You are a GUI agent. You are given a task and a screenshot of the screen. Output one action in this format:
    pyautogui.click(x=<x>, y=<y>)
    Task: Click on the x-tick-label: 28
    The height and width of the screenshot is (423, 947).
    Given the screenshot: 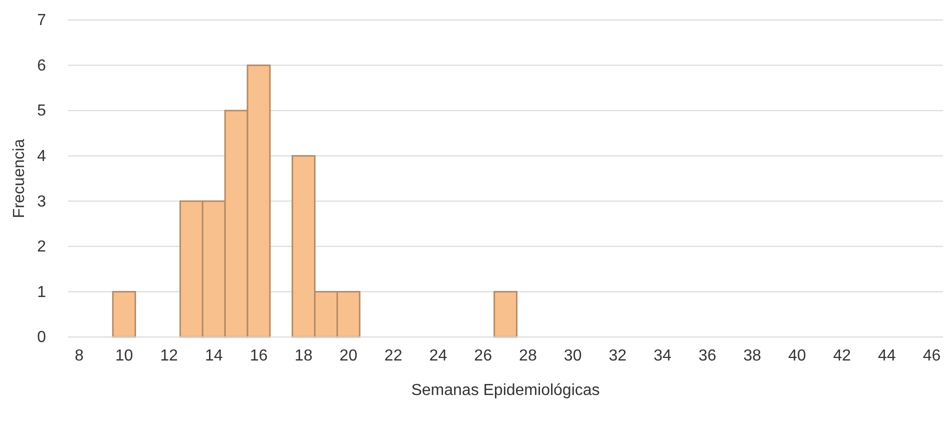 What is the action you would take?
    pyautogui.click(x=528, y=355)
    